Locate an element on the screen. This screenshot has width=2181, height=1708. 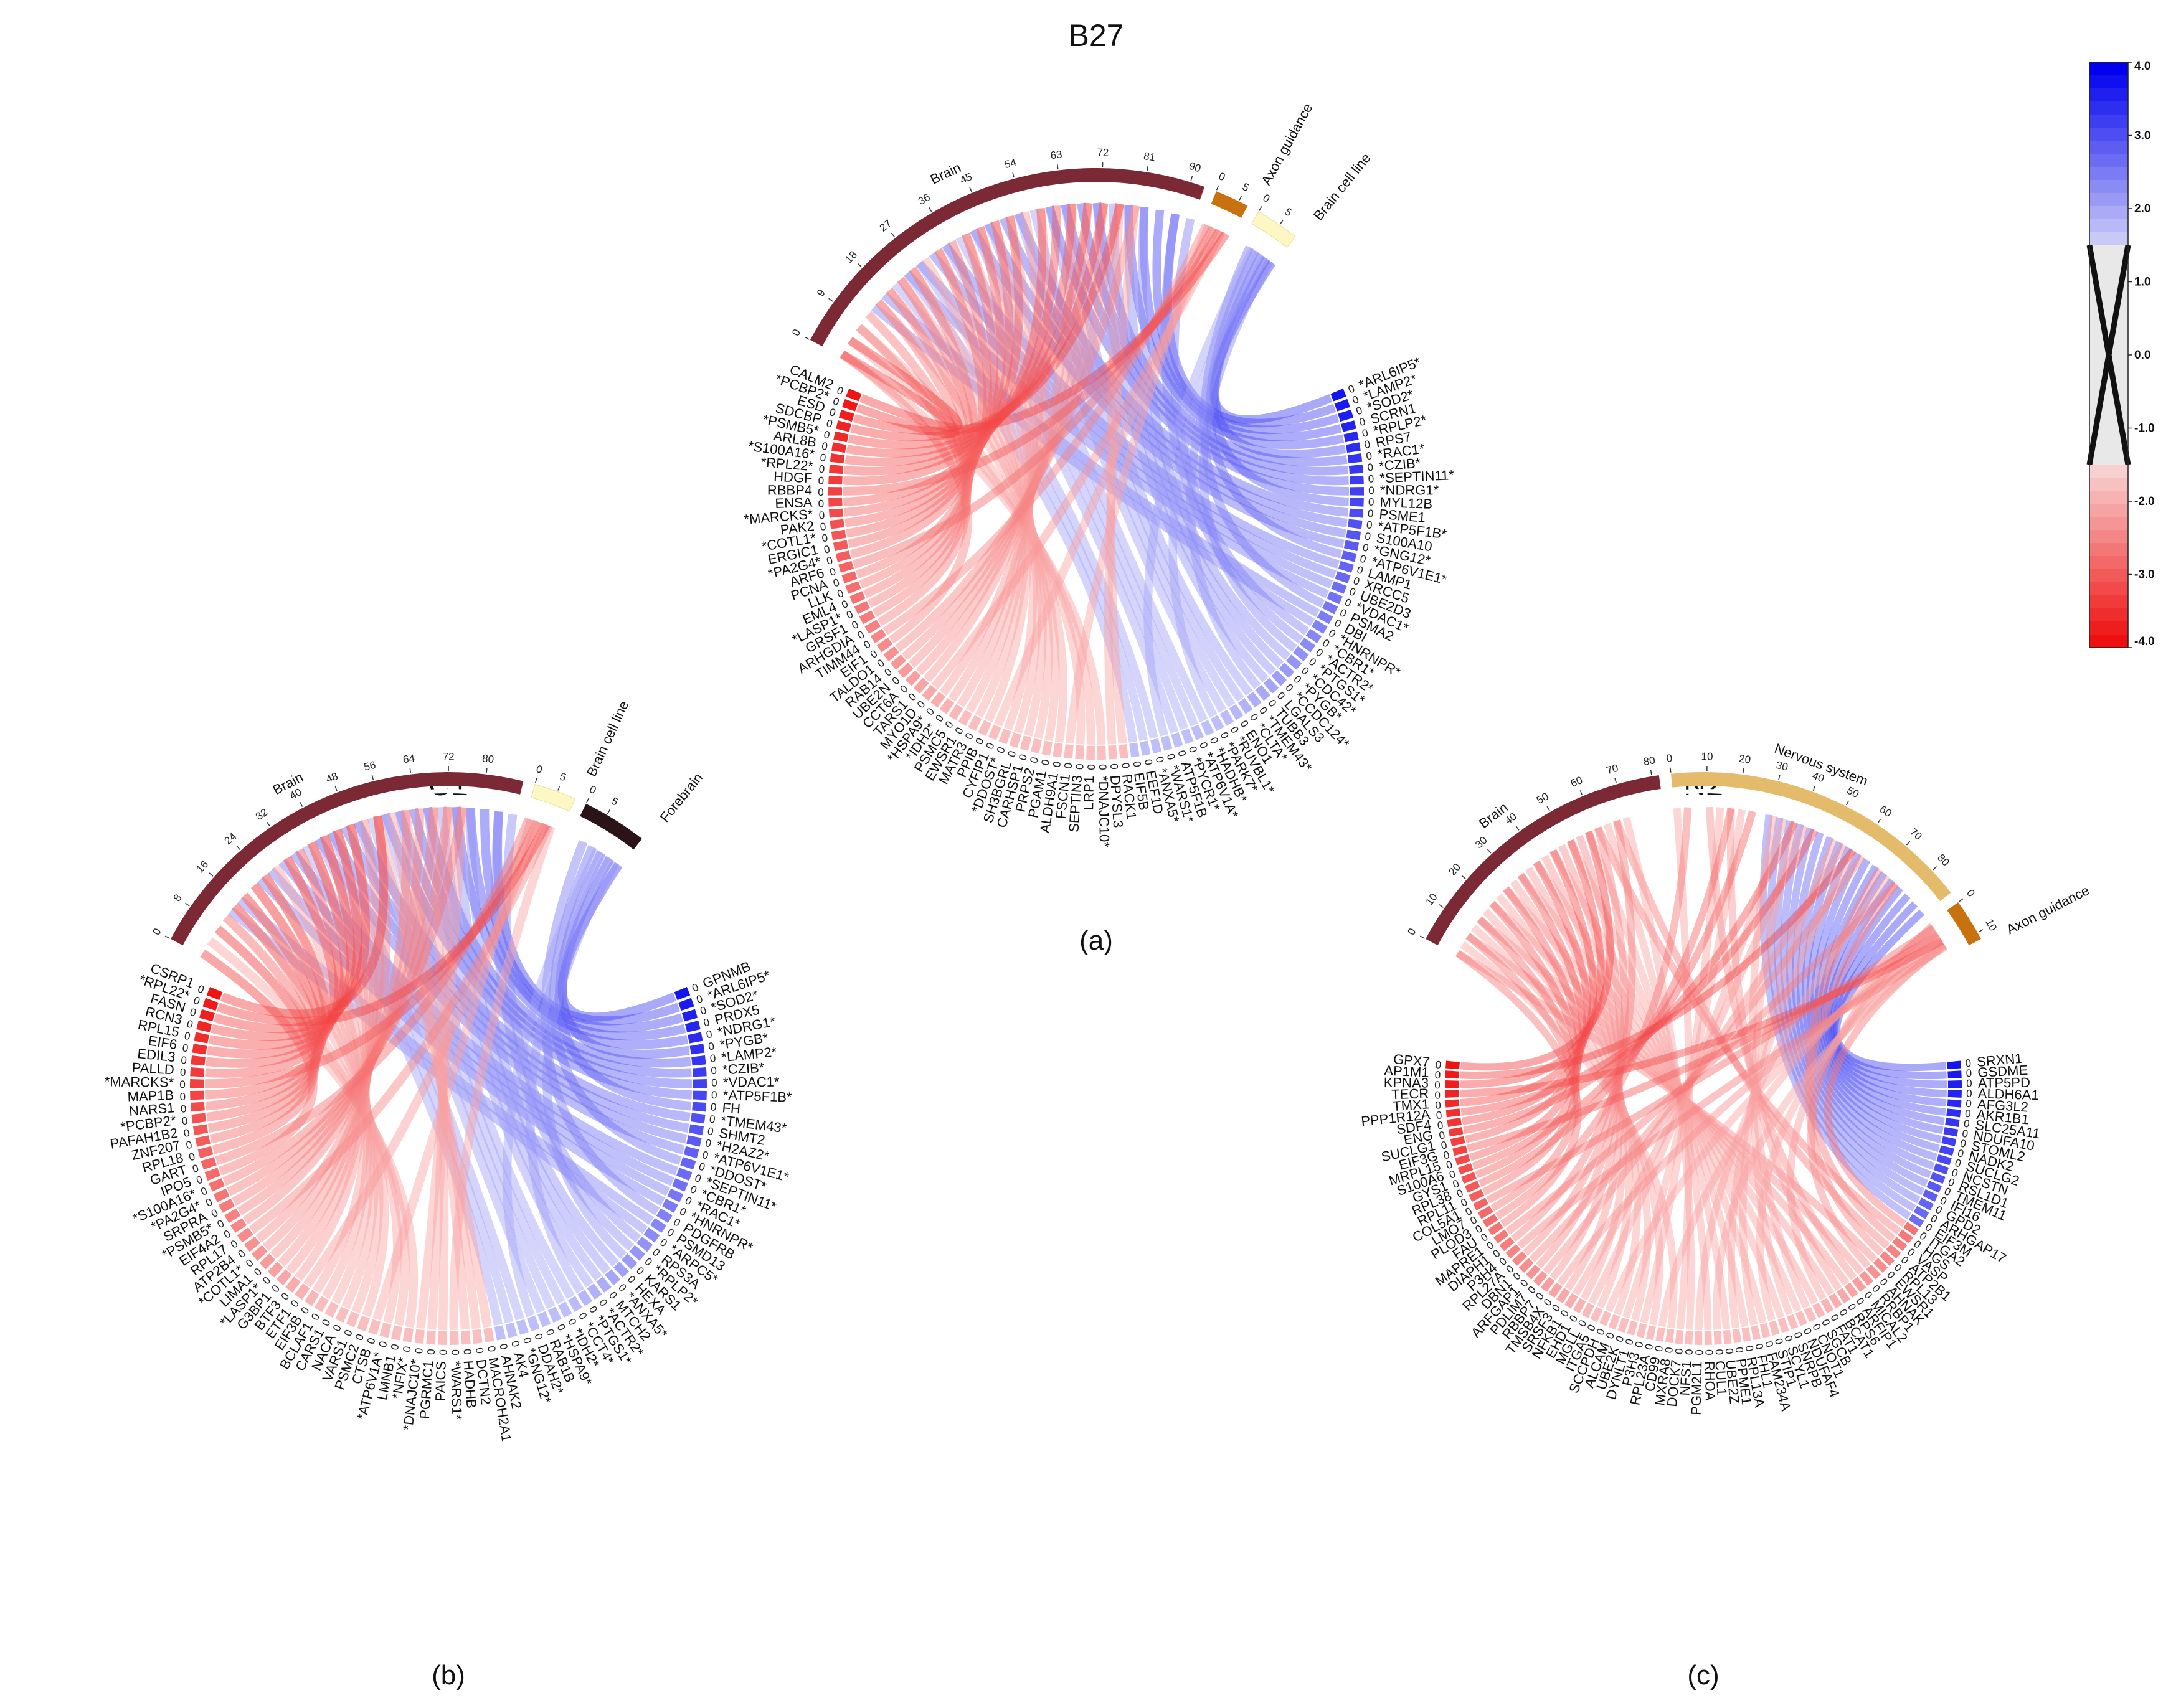
tick-label: 10 is located at coordinates (1707, 756).